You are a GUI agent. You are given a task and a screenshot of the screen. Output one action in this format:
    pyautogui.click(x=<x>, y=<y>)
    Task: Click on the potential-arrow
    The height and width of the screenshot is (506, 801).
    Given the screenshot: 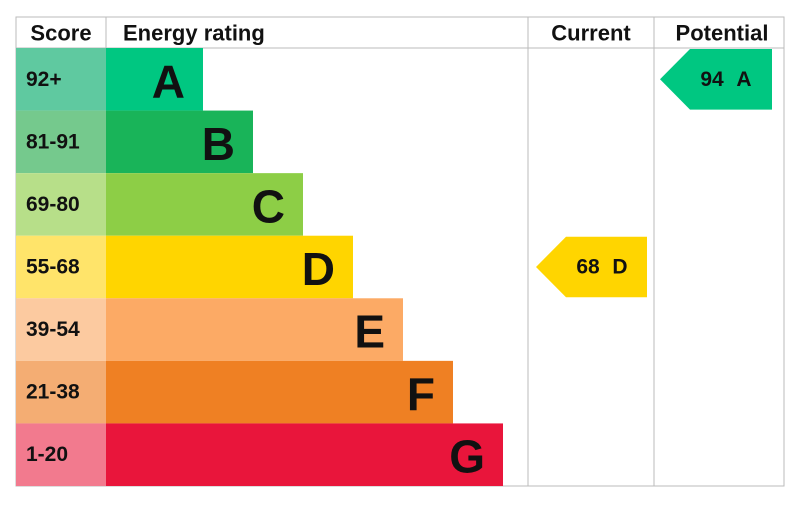 What is the action you would take?
    pyautogui.click(x=716, y=79)
    